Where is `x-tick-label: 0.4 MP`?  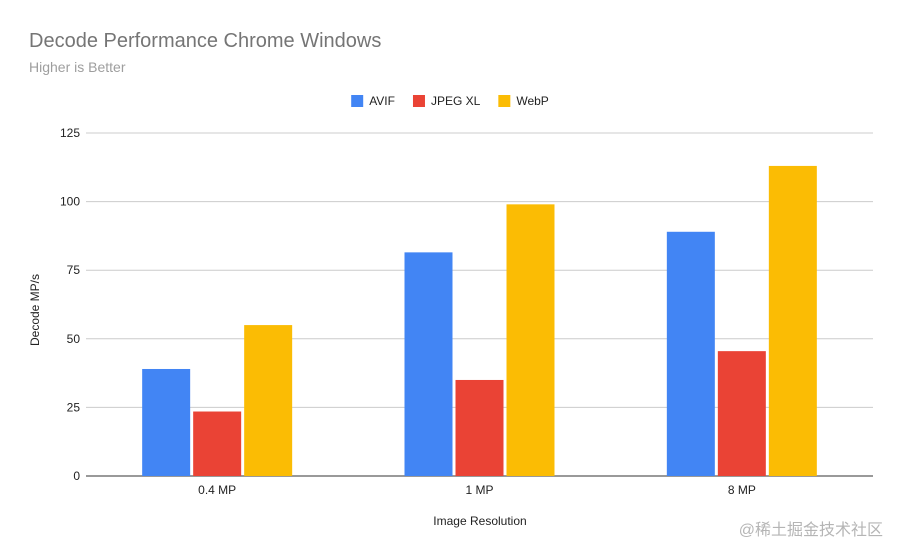
x-tick-label: 0.4 MP is located at coordinates (217, 490).